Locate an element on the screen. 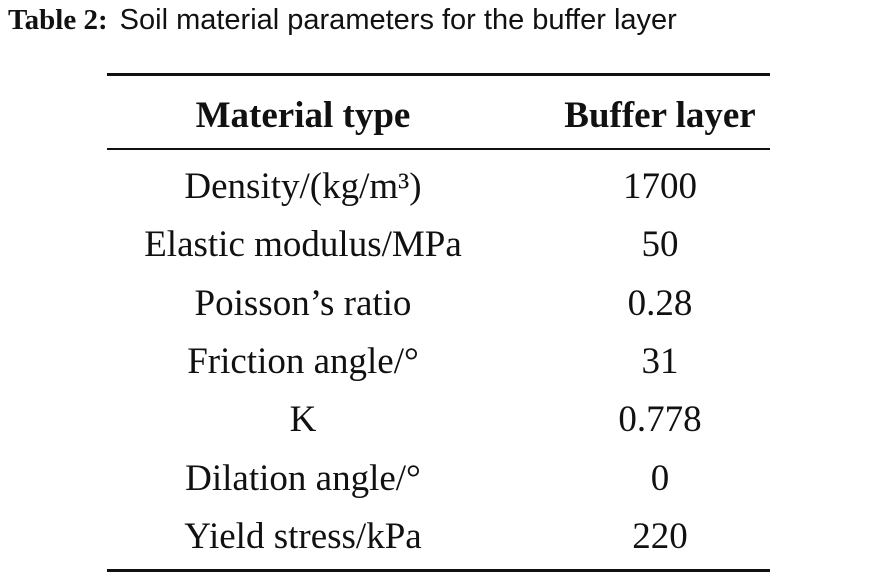 The height and width of the screenshot is (574, 877). value-cell: 0.778 is located at coordinates (660, 420).